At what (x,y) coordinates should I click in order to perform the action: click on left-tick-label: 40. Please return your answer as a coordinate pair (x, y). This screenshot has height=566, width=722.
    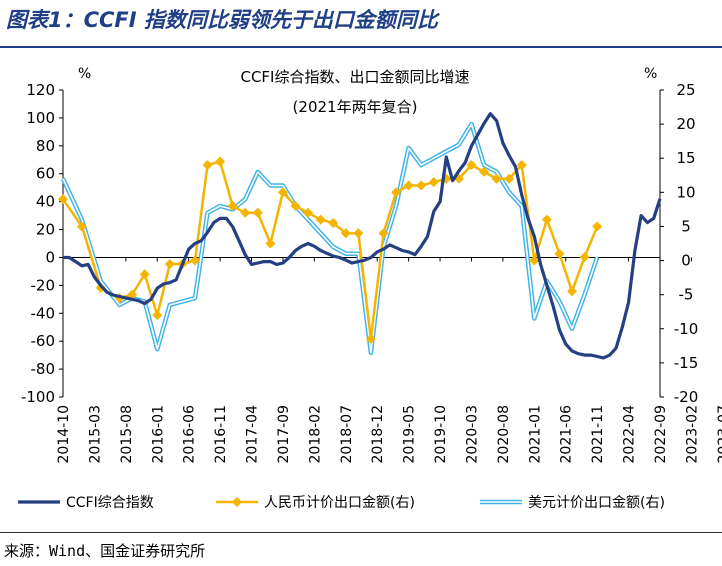
    Looking at the image, I should click on (45, 202).